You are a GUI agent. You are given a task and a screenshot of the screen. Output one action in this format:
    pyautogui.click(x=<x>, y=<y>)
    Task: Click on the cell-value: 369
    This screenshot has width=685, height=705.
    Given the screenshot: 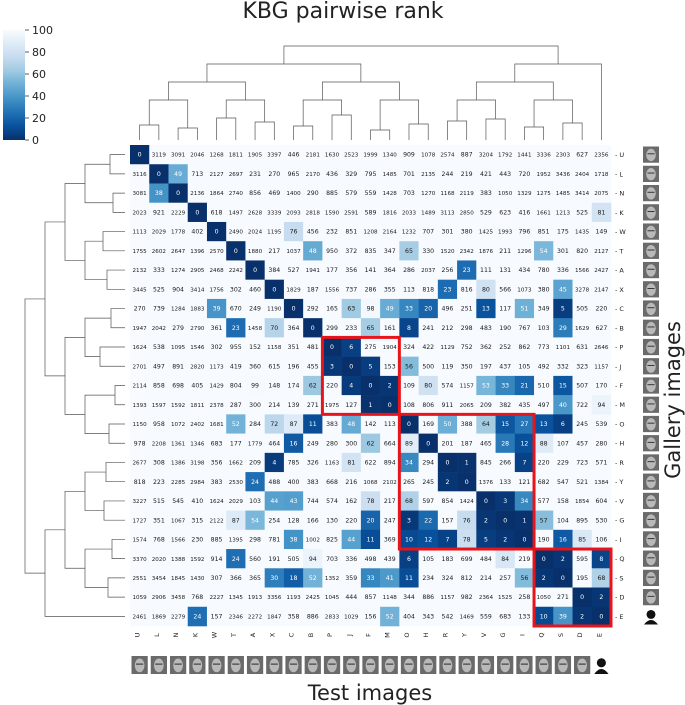 What is the action you would take?
    pyautogui.click(x=390, y=540)
    